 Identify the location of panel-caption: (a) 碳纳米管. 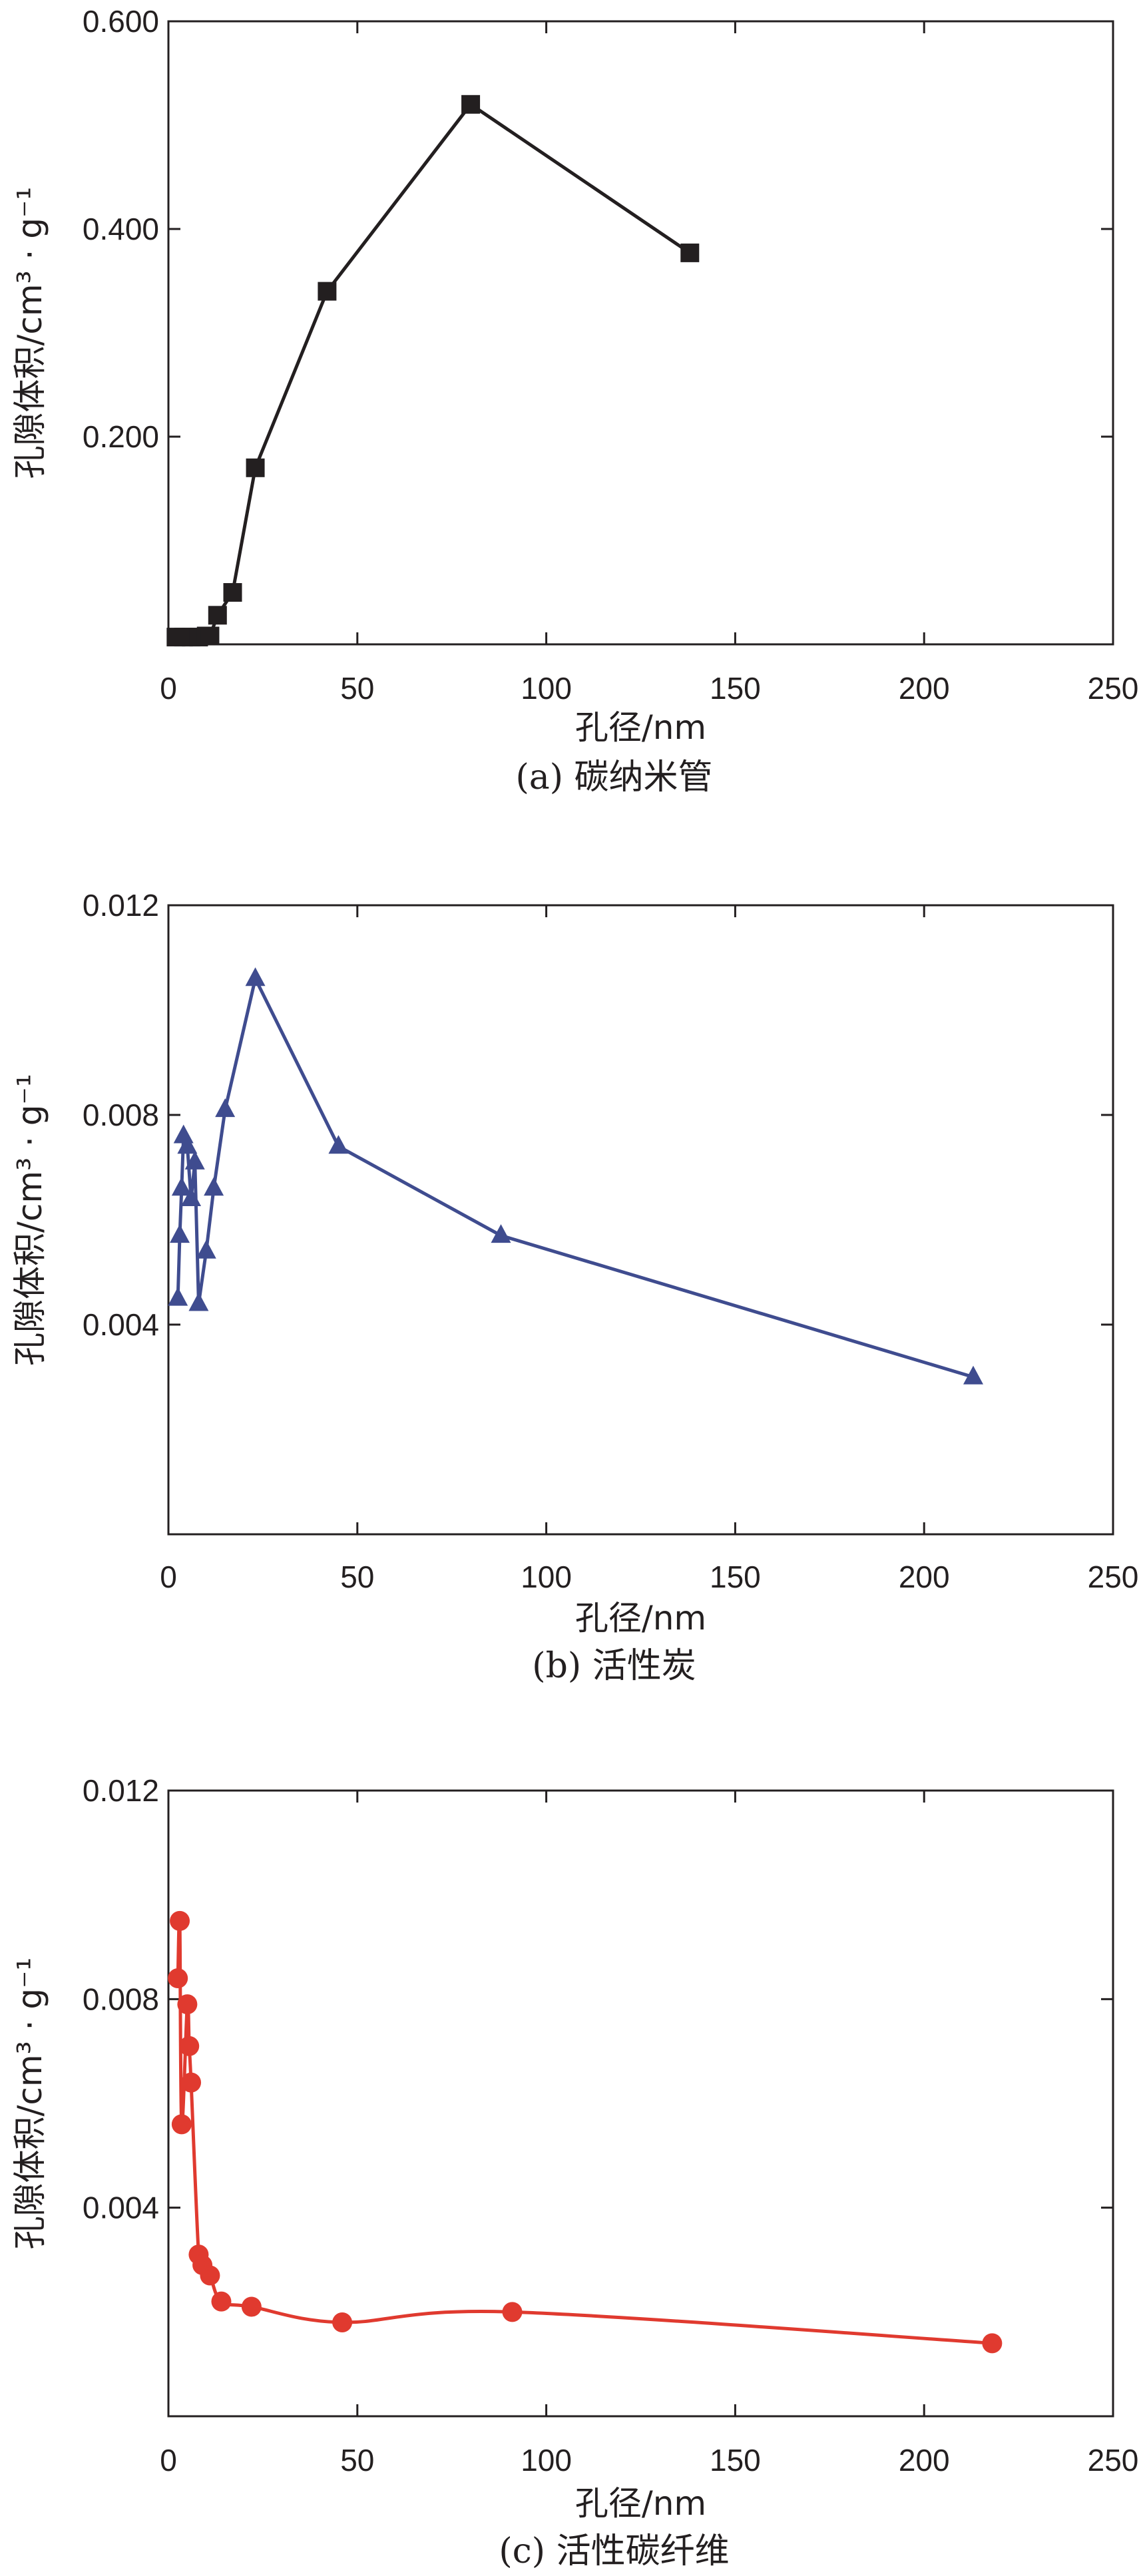
(613, 777).